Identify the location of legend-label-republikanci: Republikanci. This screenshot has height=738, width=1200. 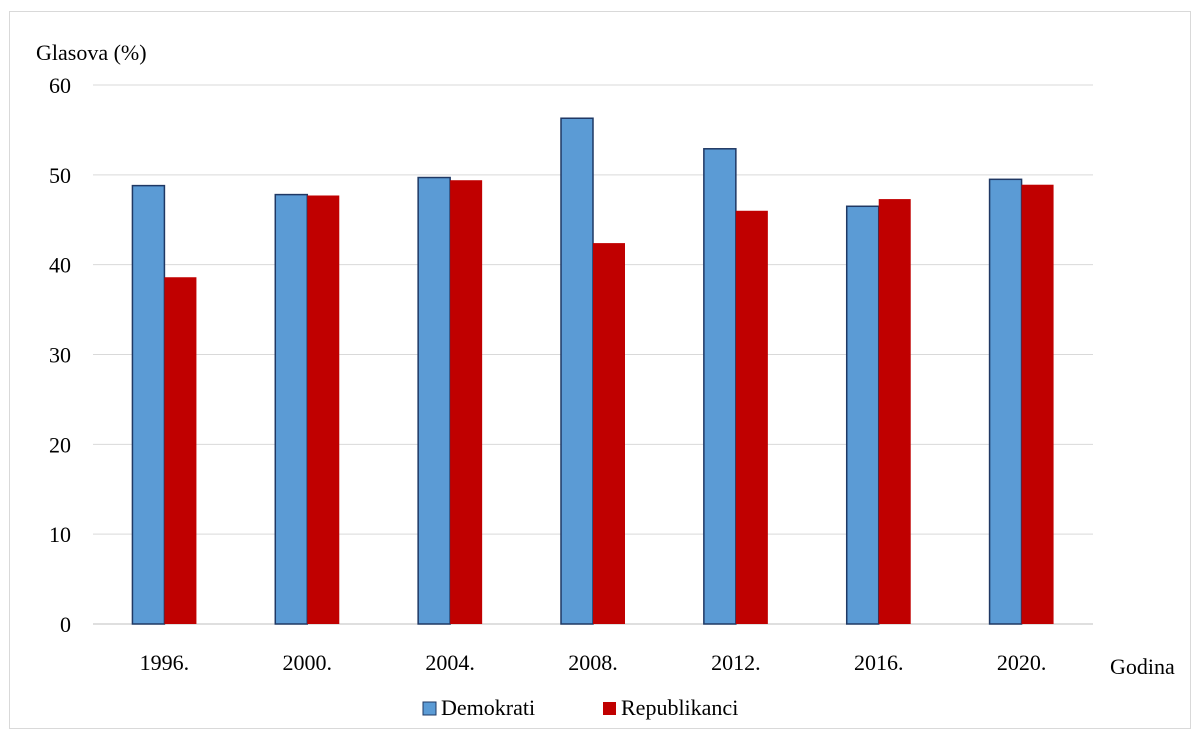
(679, 707).